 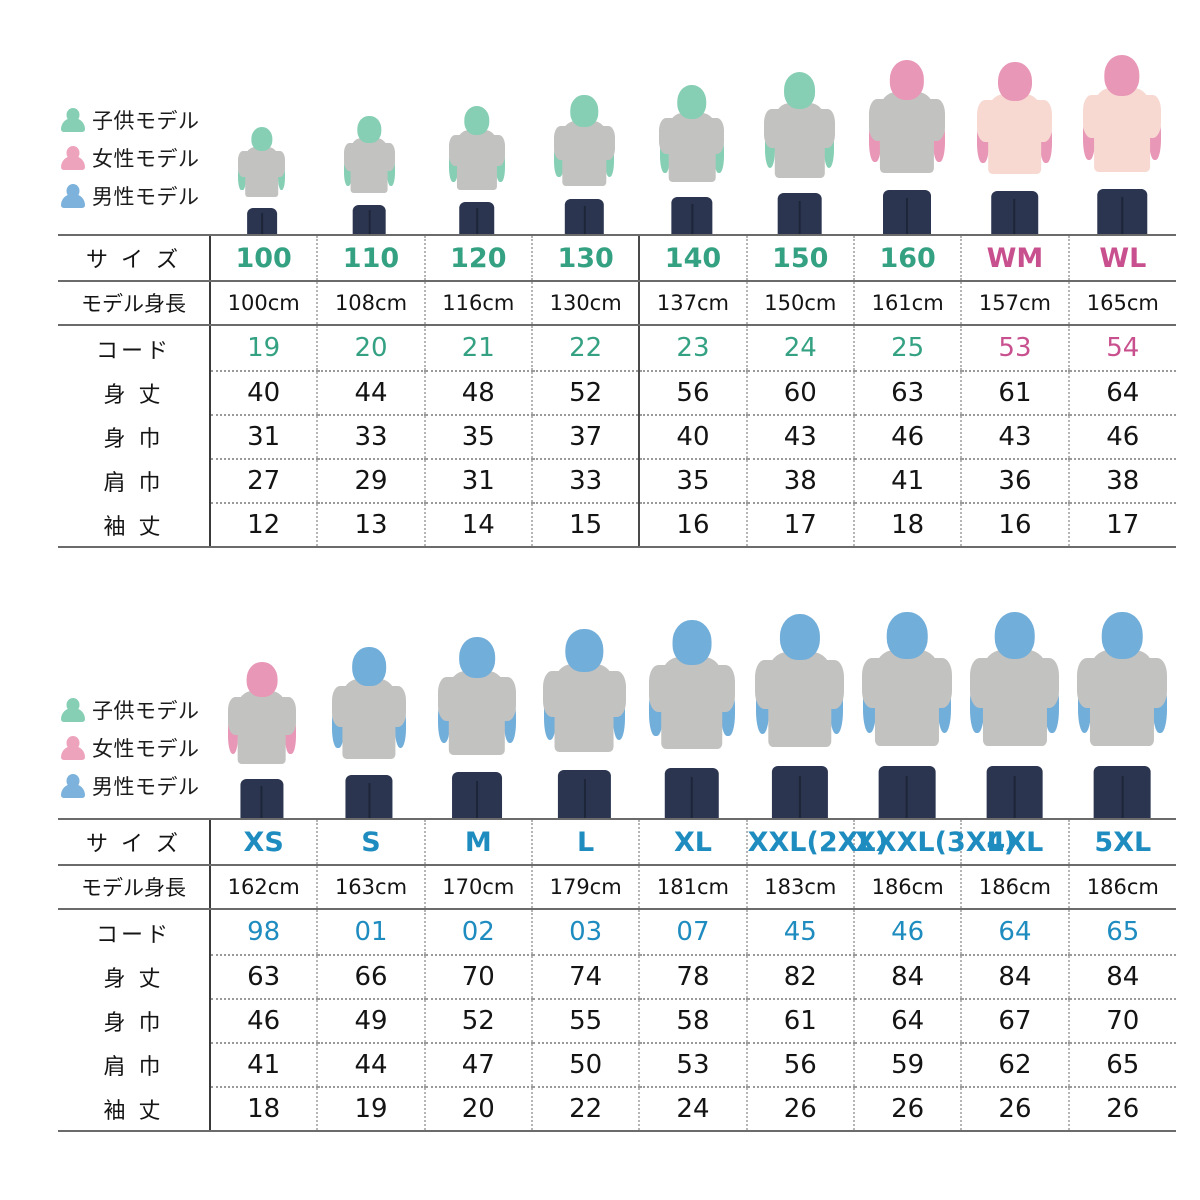 I want to click on cell-size: 100, so click(x=263, y=258).